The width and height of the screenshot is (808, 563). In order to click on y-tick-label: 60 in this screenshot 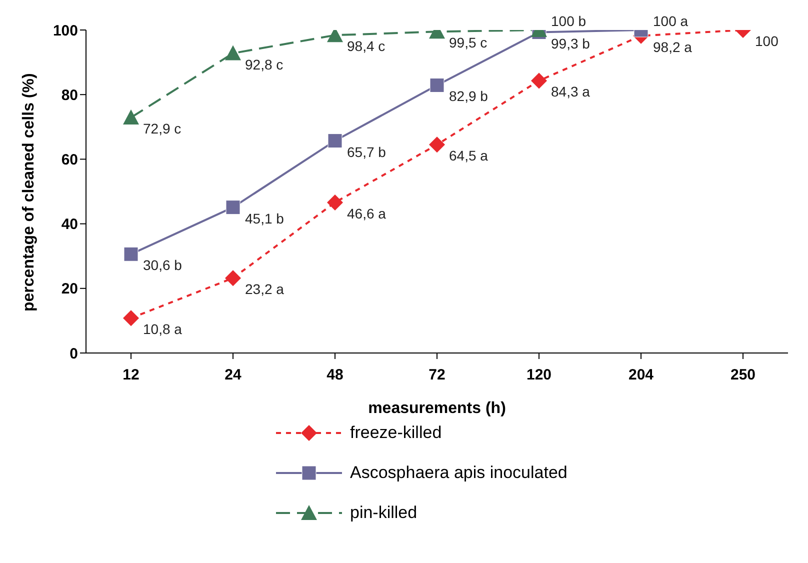, I will do `click(69, 160)`.